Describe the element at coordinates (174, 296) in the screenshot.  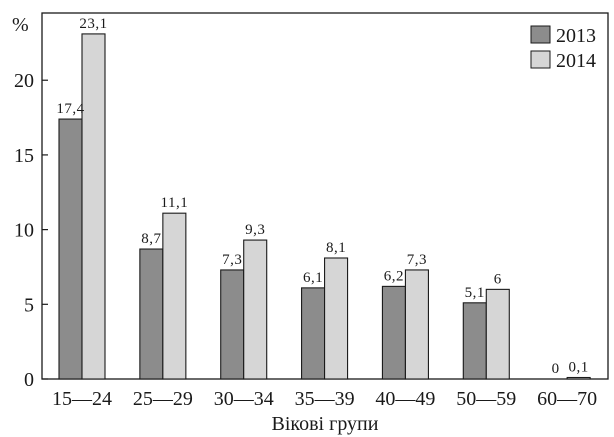
I see `bar-2014-25—29` at that location.